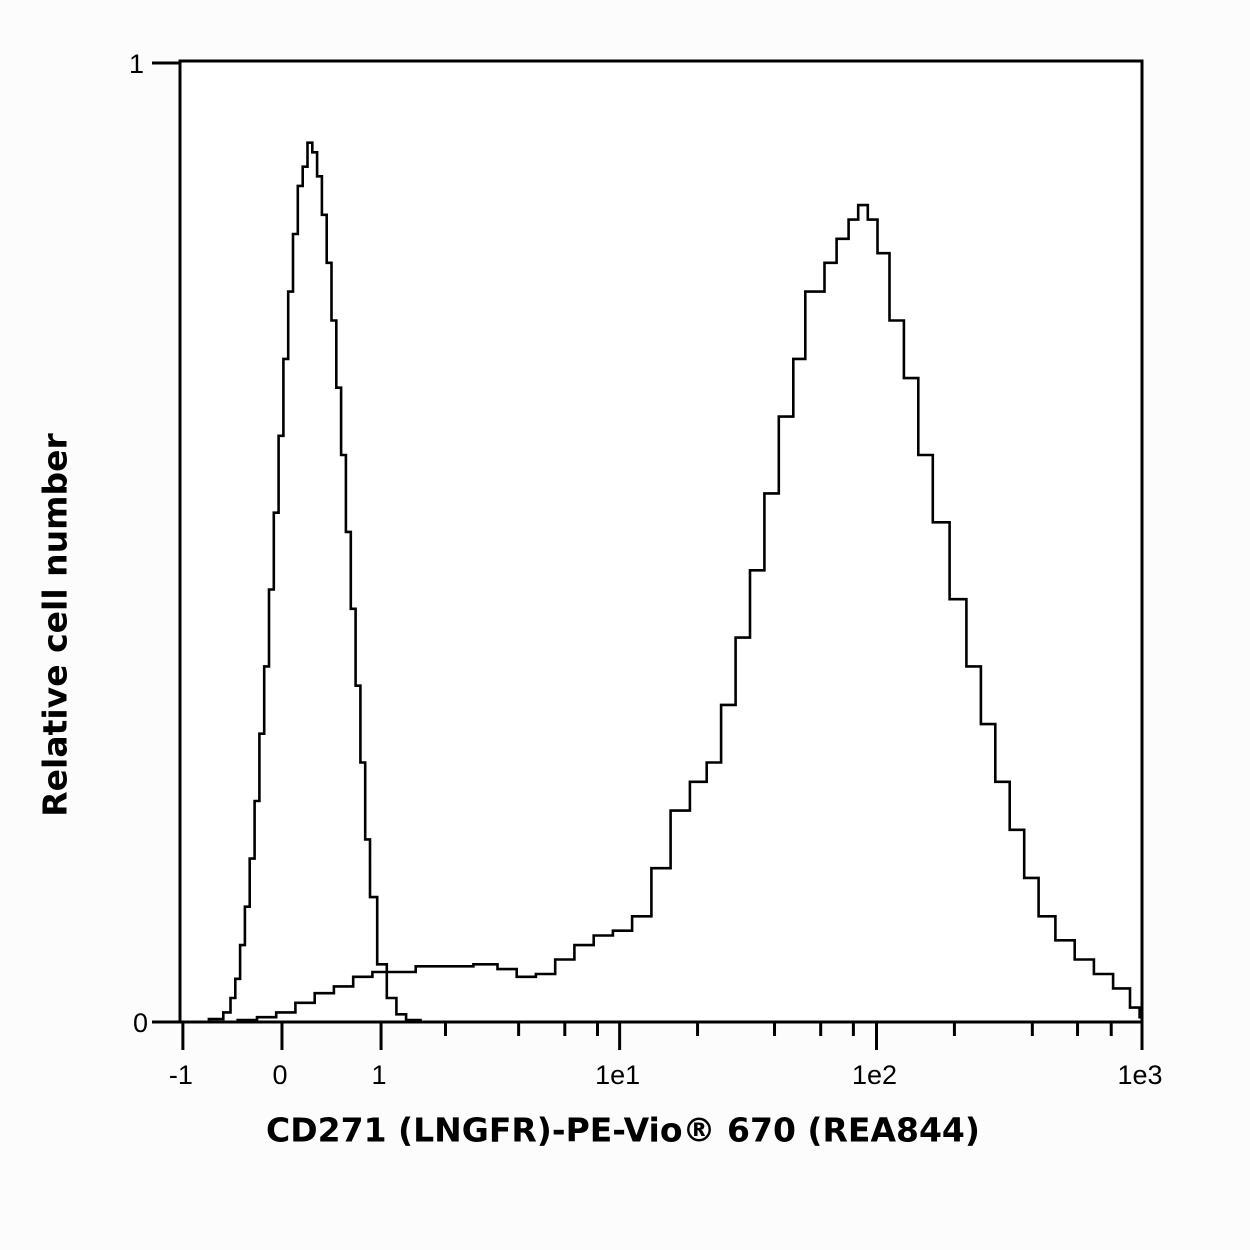 Image resolution: width=1250 pixels, height=1250 pixels. I want to click on y-tick-label-1: 1, so click(136, 64).